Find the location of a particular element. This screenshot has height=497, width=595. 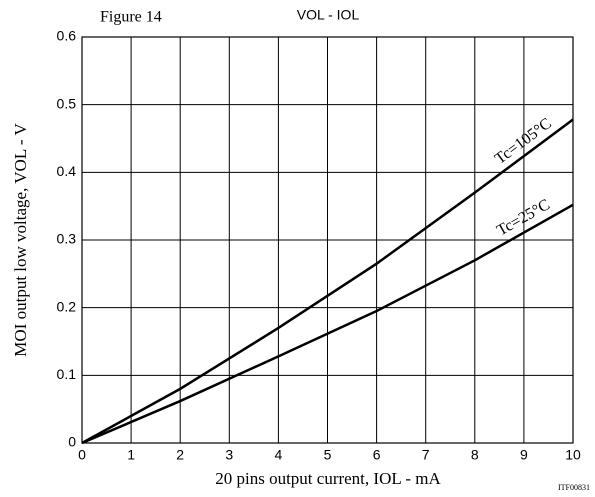

y-tick-label: 0.1 is located at coordinates (67, 374).